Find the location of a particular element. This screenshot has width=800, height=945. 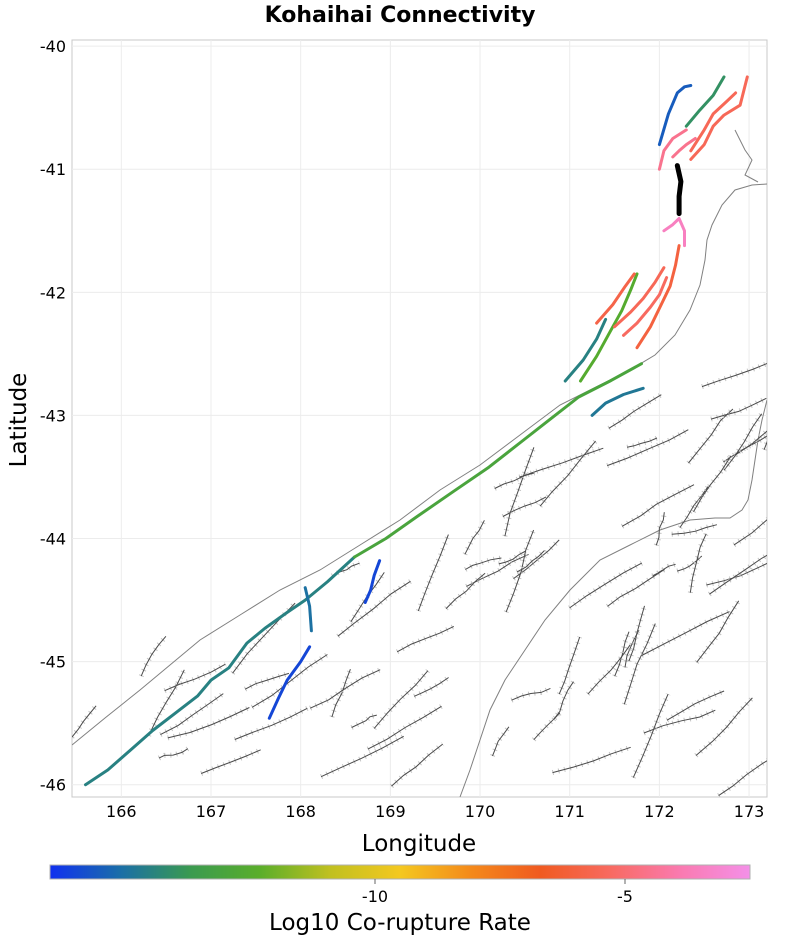

y-tick-label: -42 is located at coordinates (53, 292).